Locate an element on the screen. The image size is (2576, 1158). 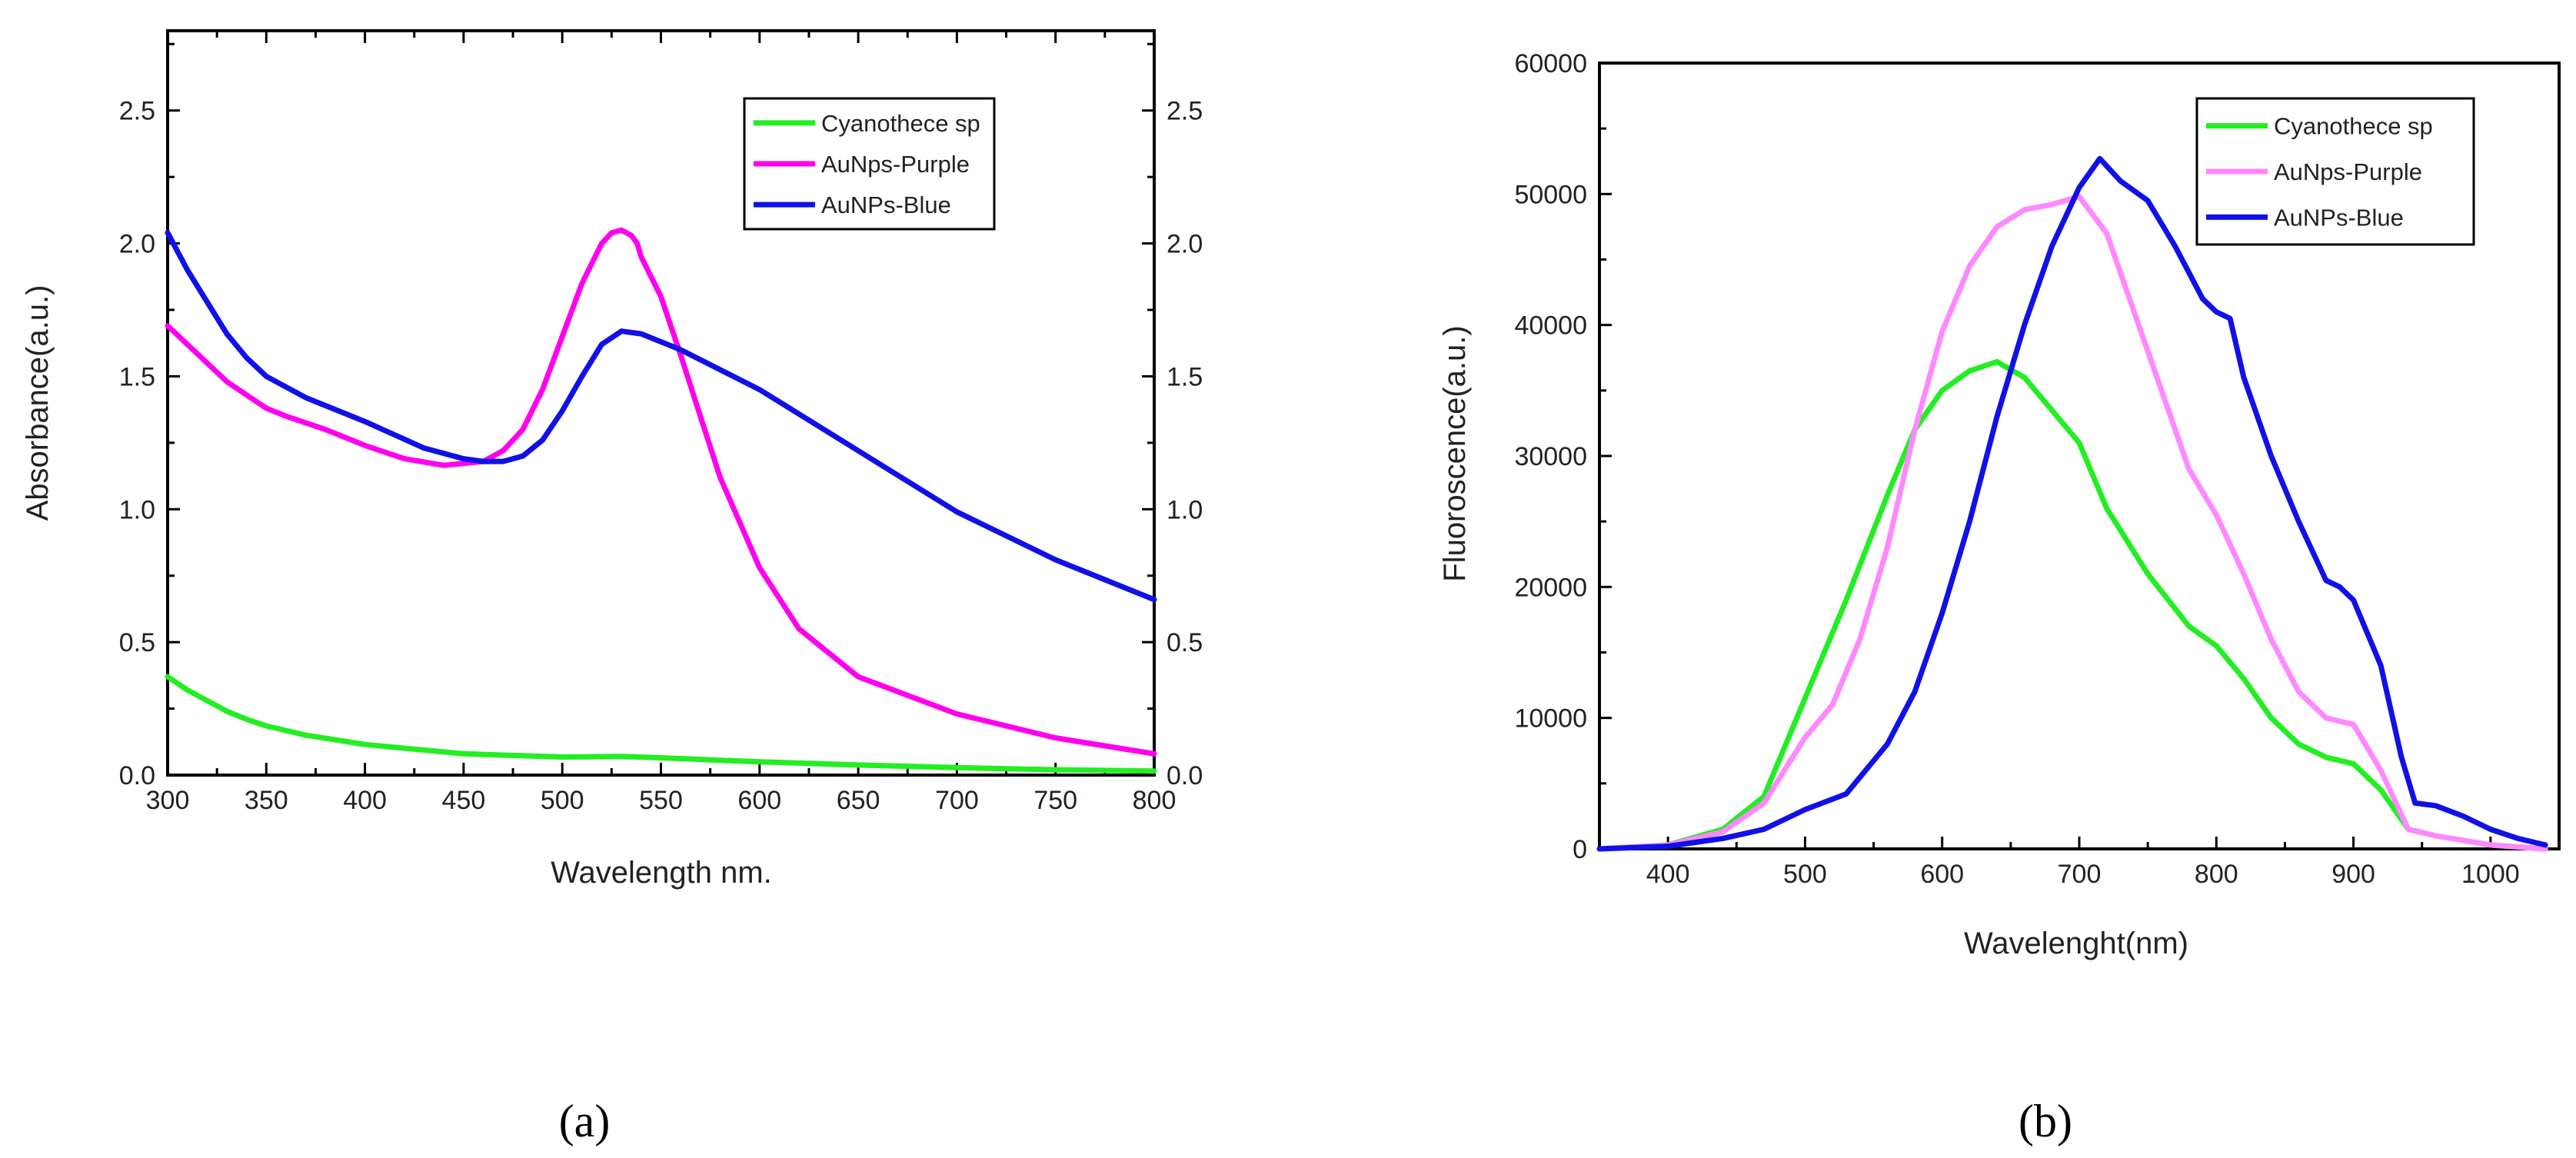
y-tick-label: 50000 is located at coordinates (1550, 194).